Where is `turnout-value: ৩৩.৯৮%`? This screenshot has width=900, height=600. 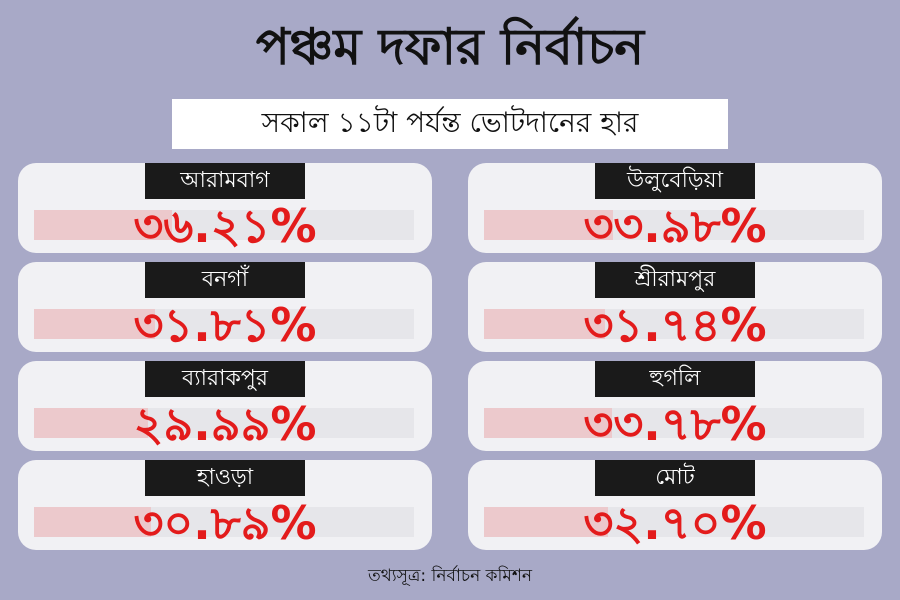
turnout-value: ৩৩.৯৮% is located at coordinates (675, 226).